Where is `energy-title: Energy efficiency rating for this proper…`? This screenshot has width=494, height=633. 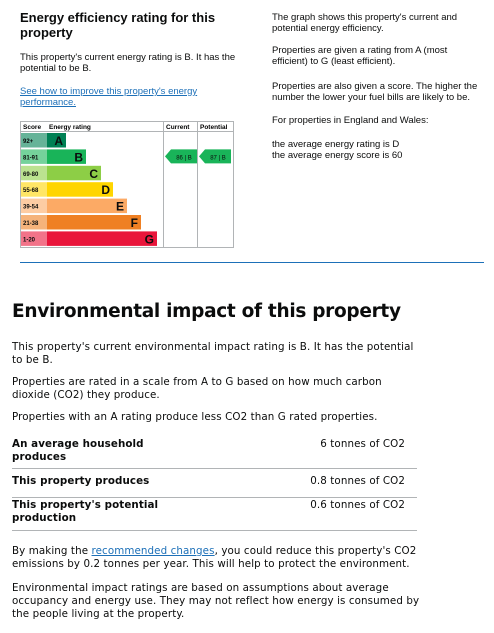 energy-title: Energy efficiency rating for this proper… is located at coordinates (118, 25).